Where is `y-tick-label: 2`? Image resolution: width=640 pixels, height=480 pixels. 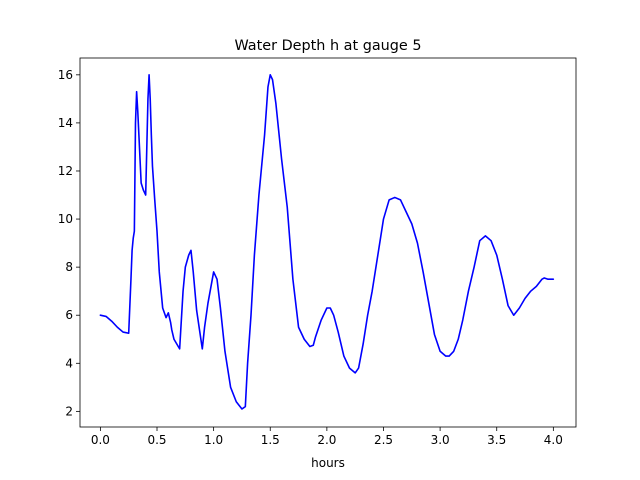
y-tick-label: 2 is located at coordinates (69, 411).